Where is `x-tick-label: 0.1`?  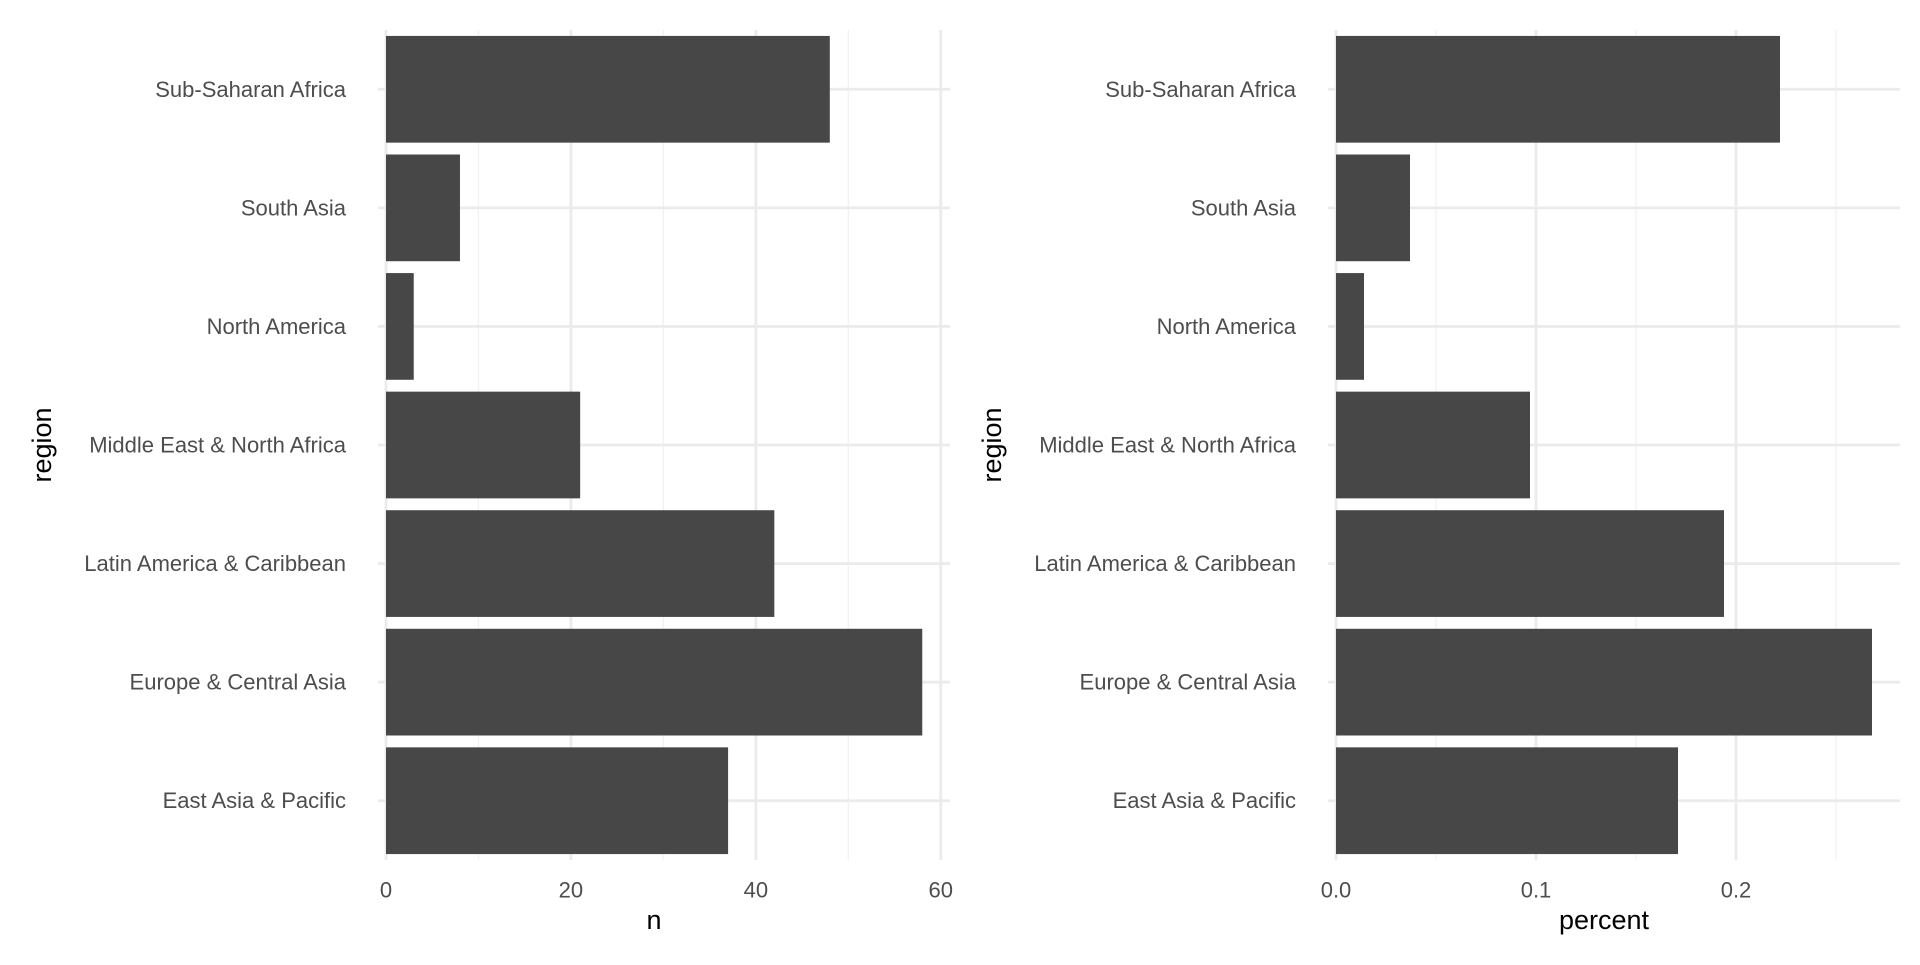 x-tick-label: 0.1 is located at coordinates (1536, 890).